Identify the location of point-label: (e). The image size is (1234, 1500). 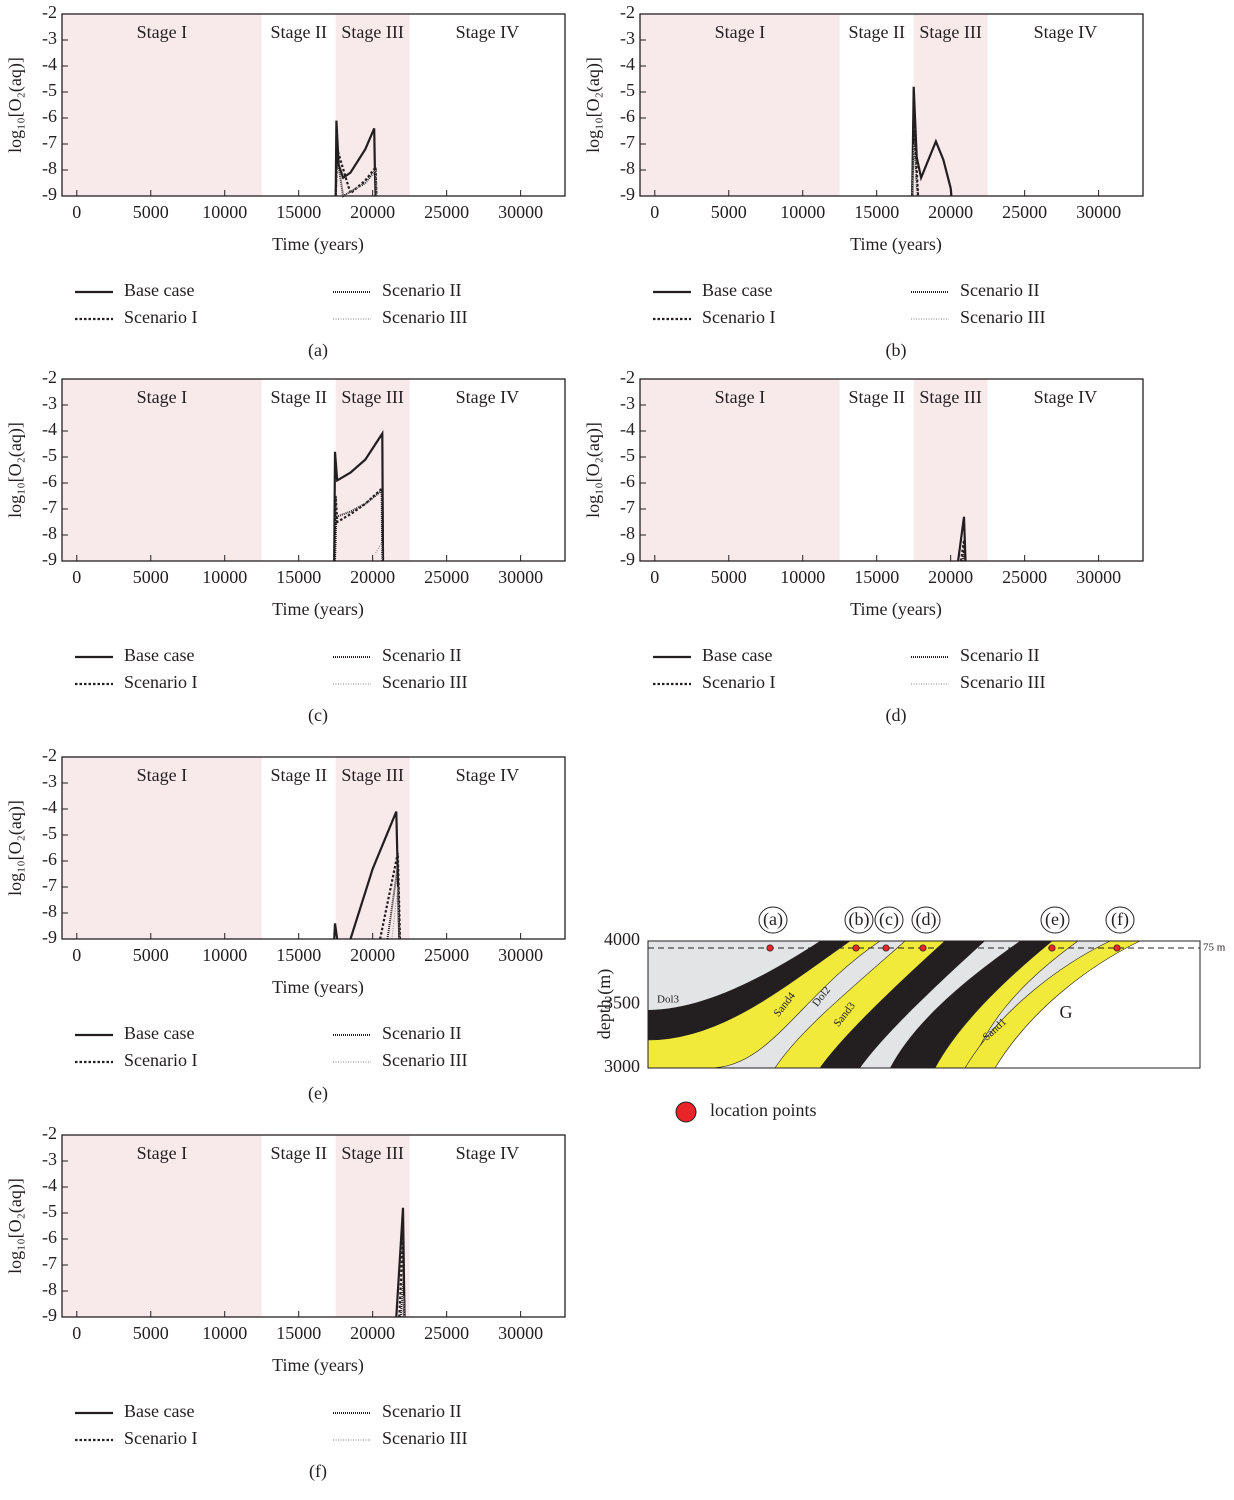
(1055, 919).